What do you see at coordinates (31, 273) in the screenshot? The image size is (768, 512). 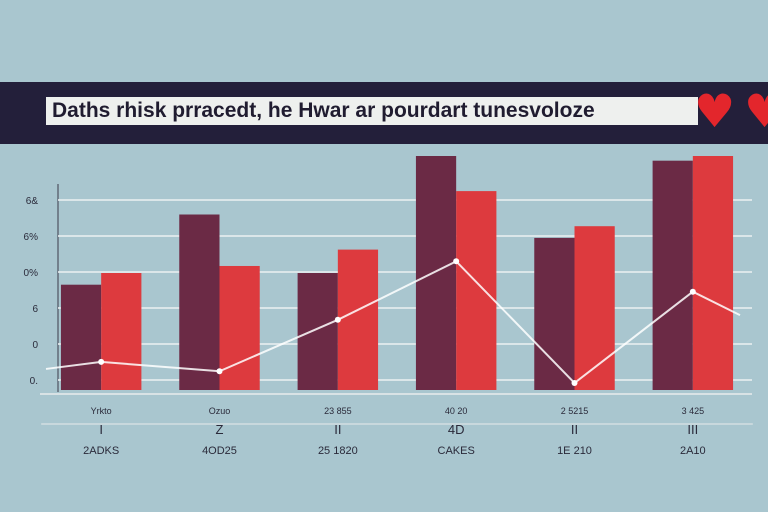 I see `y-tick-label: 0%` at bounding box center [31, 273].